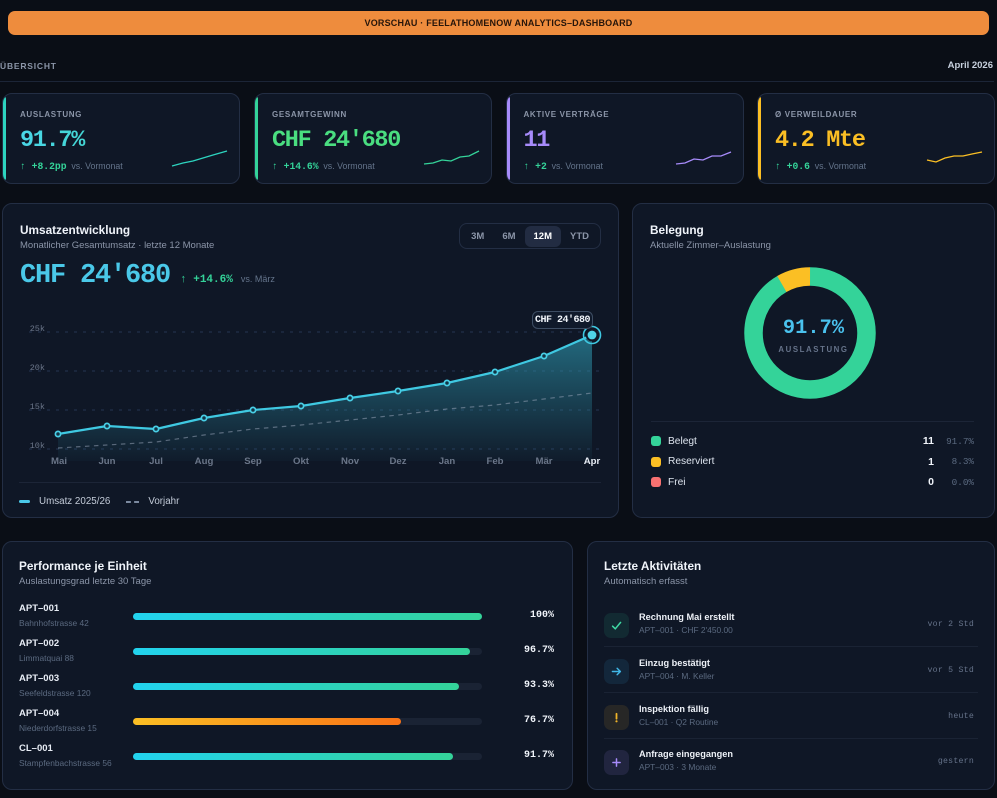  What do you see at coordinates (592, 461) in the screenshot?
I see `svg-text: Apr` at bounding box center [592, 461].